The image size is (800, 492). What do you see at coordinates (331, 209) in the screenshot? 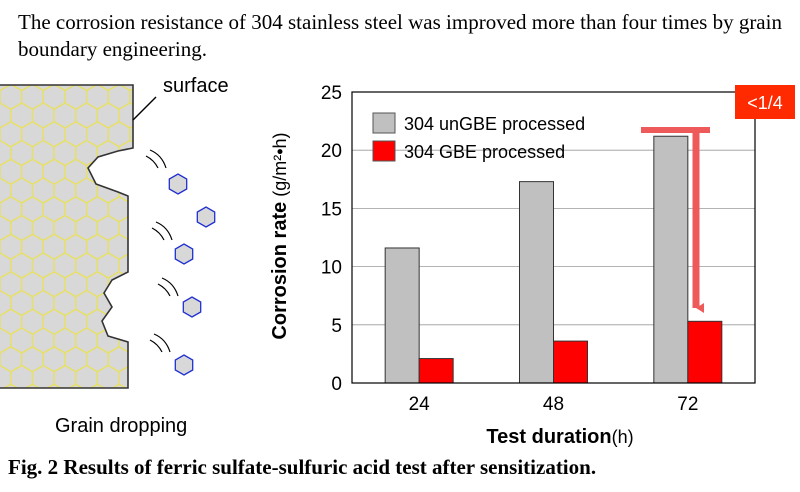
I see `y-tick-label: 15` at bounding box center [331, 209].